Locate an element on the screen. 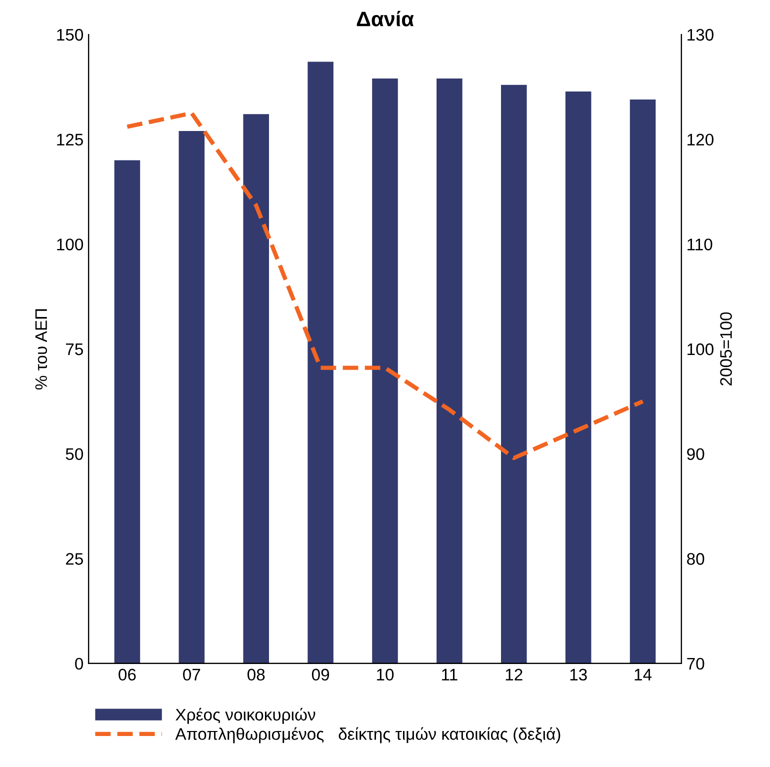 The image size is (770, 767). y-tick-label: 50 is located at coordinates (75, 454).